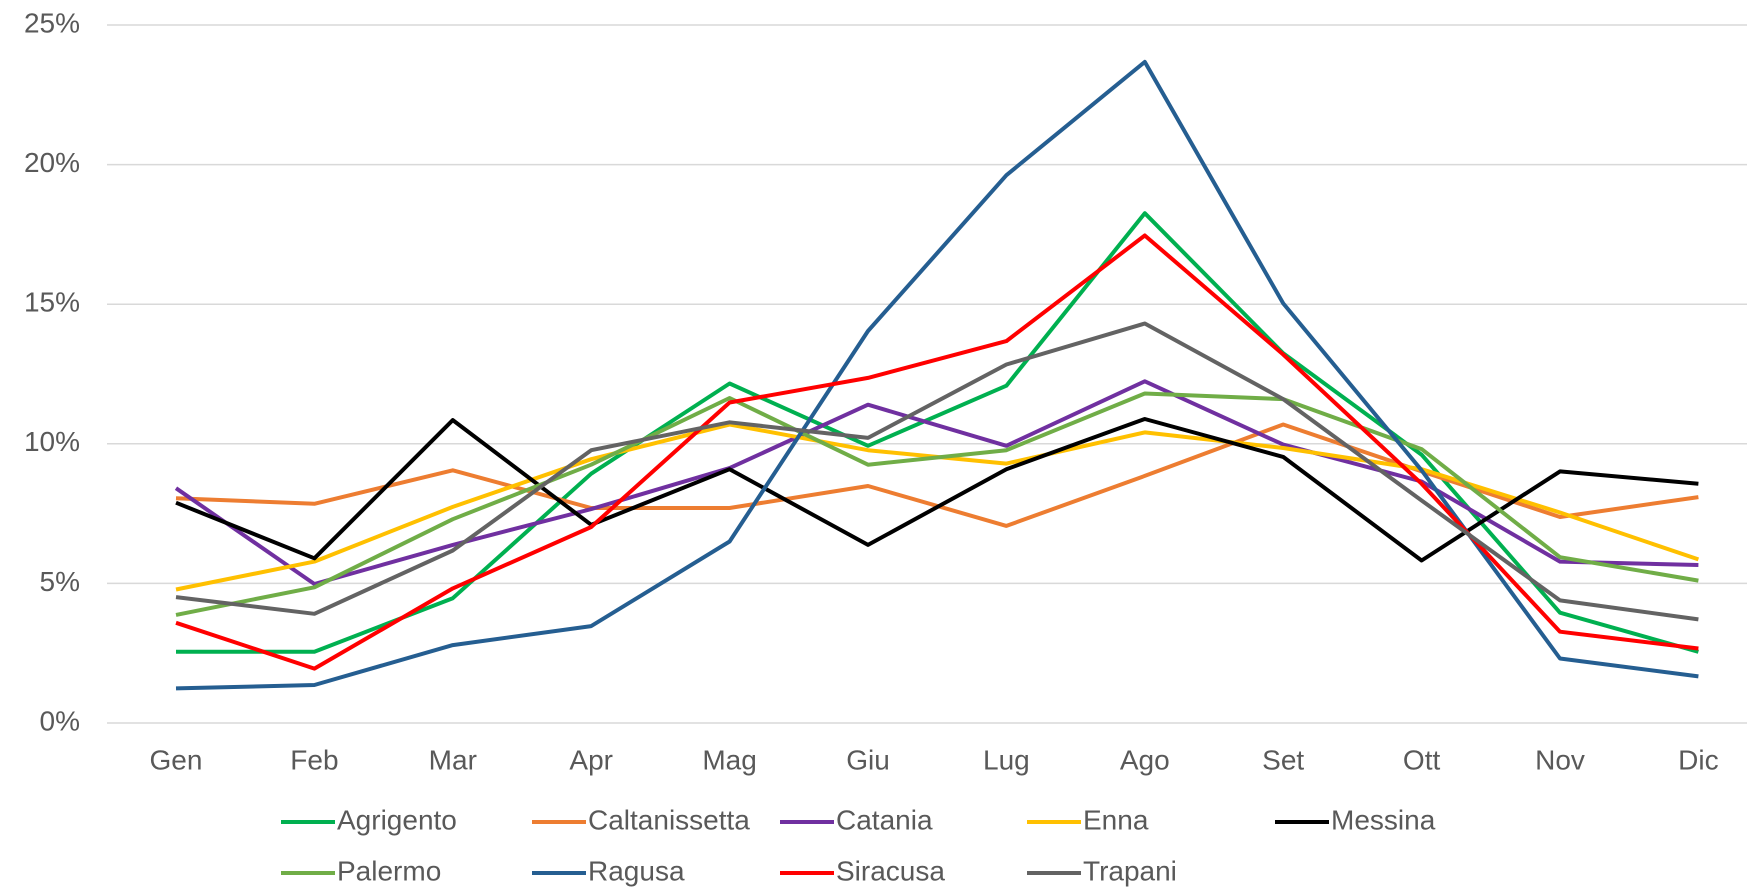 The height and width of the screenshot is (892, 1747). Describe the element at coordinates (52, 22) in the screenshot. I see `y-tick-label: 25%` at that location.